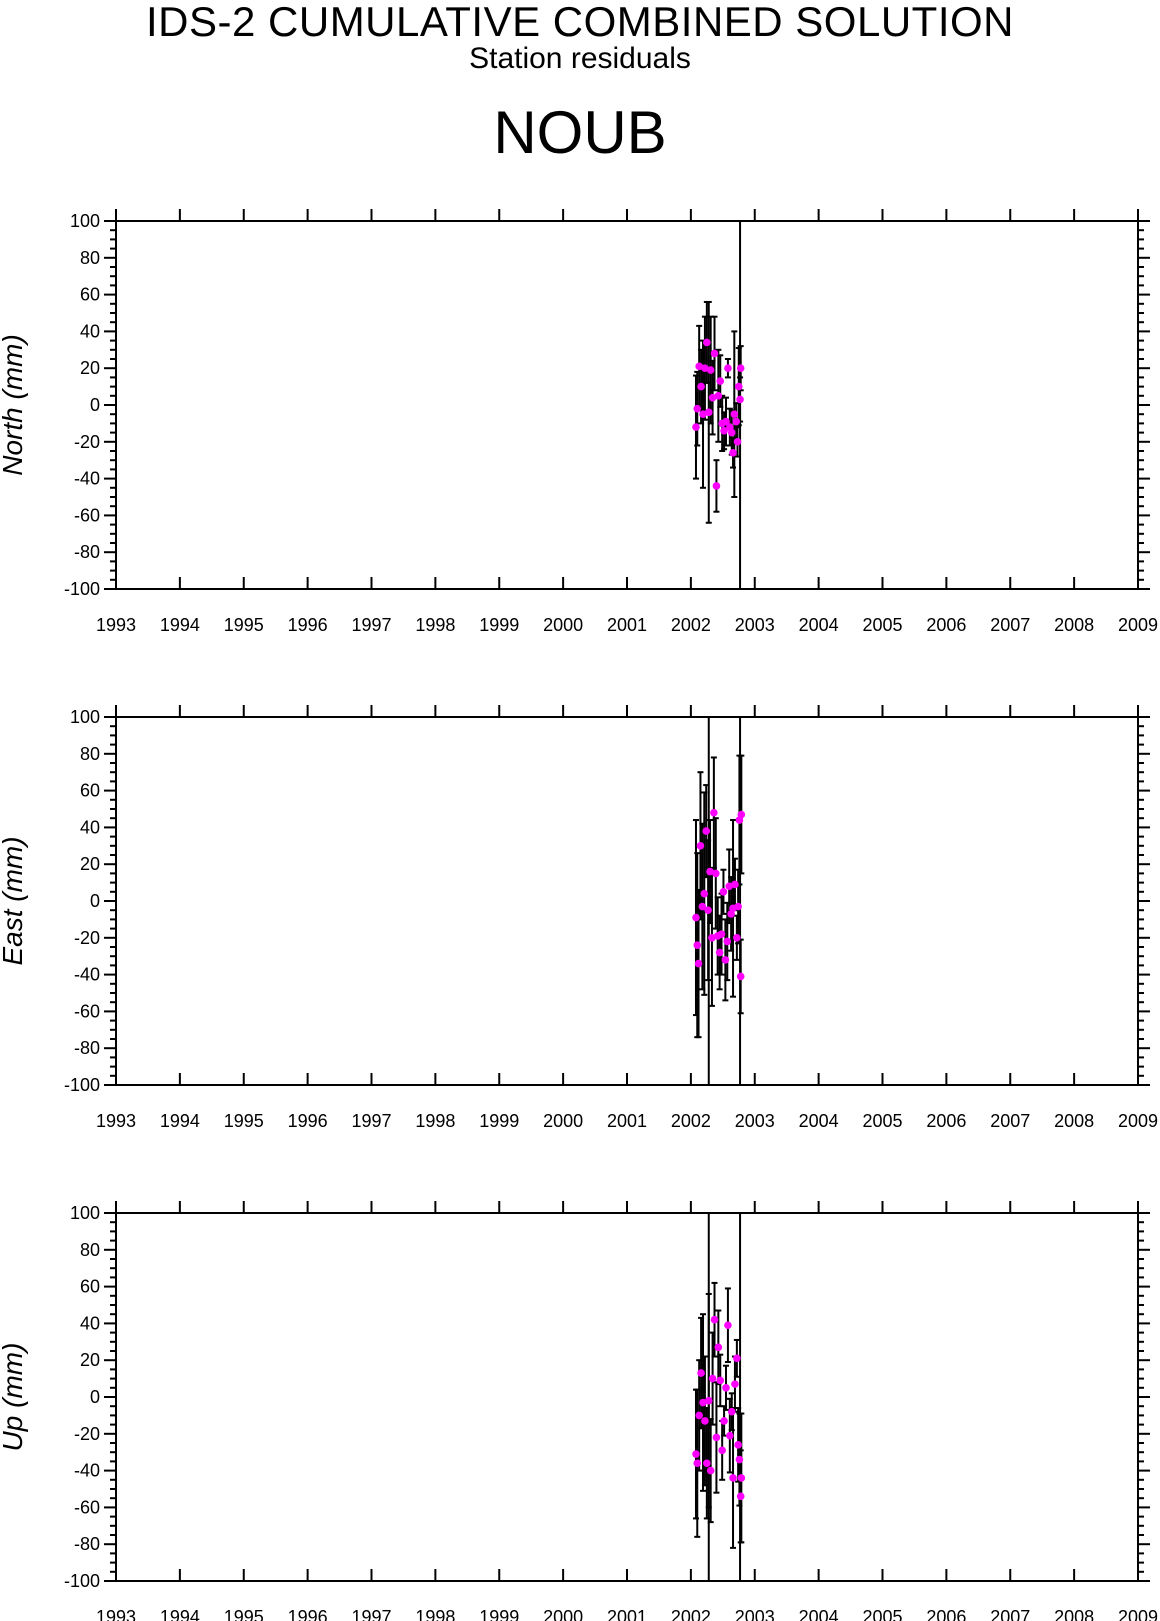 This screenshot has width=1160, height=1621. Describe the element at coordinates (882, 1121) in the screenshot. I see `x-tick-label: 2005` at that location.